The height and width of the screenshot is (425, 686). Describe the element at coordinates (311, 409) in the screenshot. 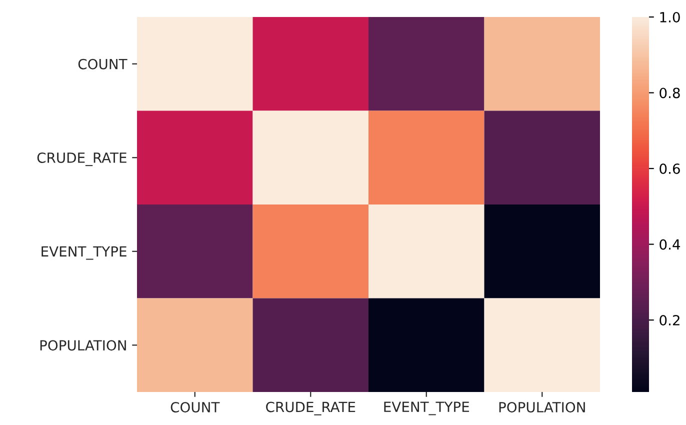

I see `x-tick-label: CRUDE_RATE` at that location.